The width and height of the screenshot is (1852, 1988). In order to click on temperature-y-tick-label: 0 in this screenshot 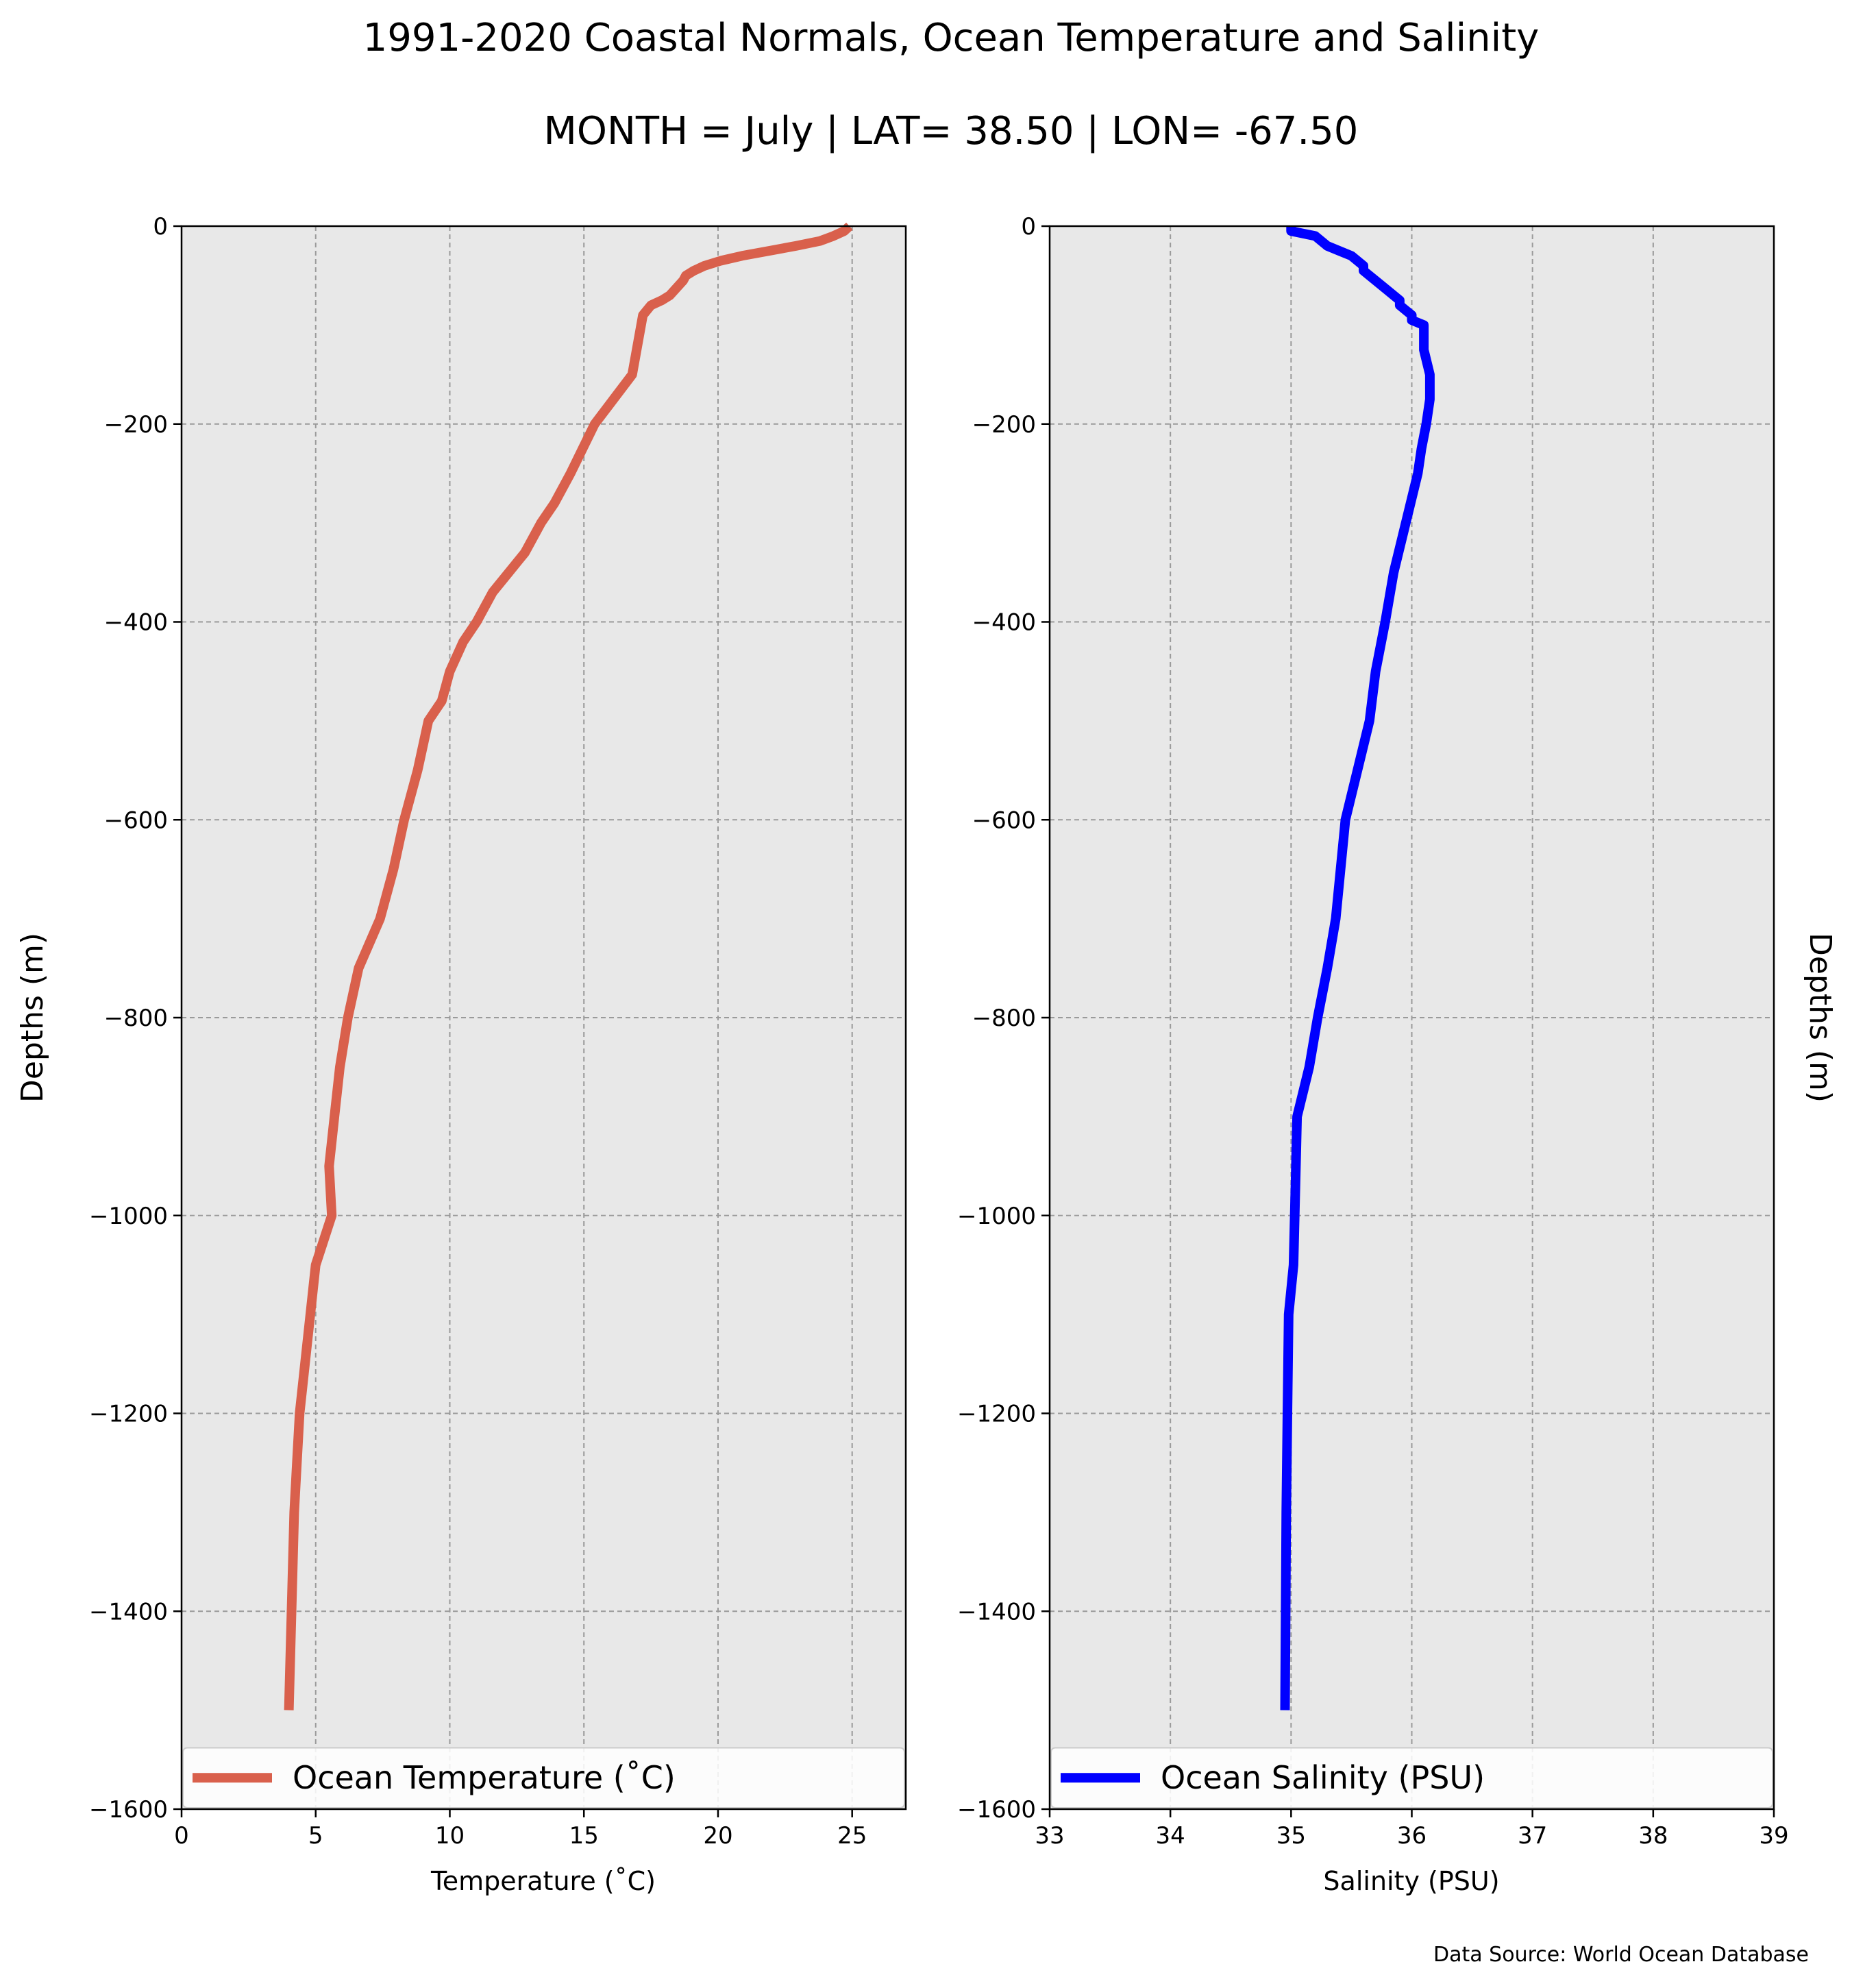, I will do `click(160, 227)`.